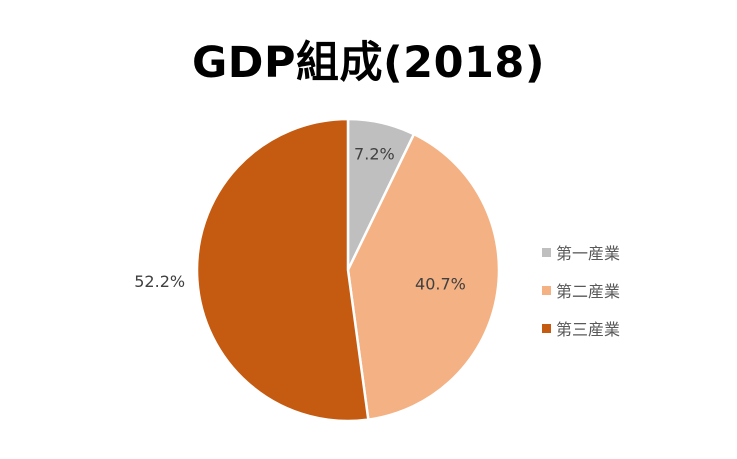 Image resolution: width=737 pixels, height=459 pixels. I want to click on legend-item-tertiary: 第三産業, so click(581, 328).